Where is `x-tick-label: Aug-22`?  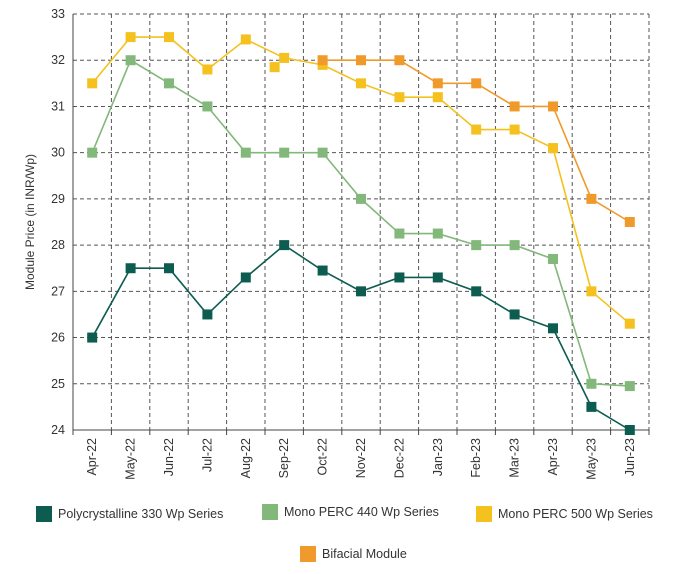
x-tick-label: Aug-22 is located at coordinates (246, 458).